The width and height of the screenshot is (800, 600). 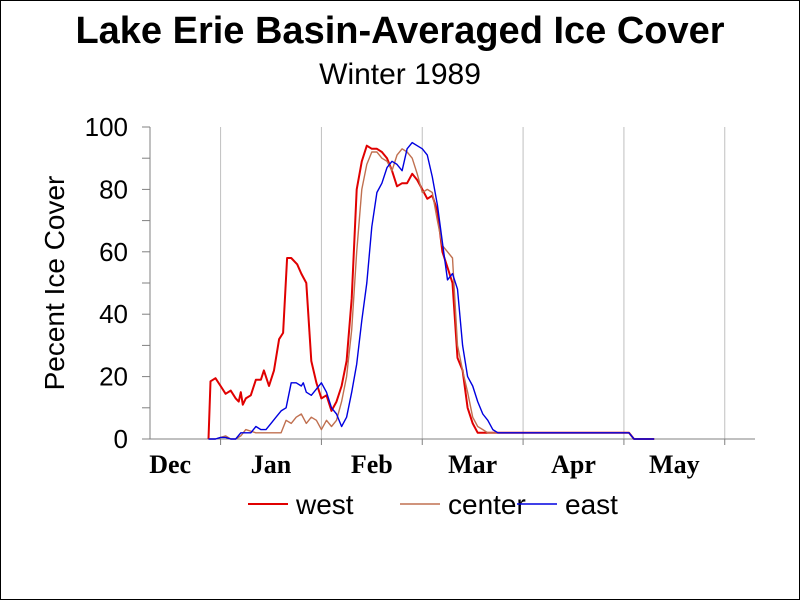 I want to click on x-tick-label: Dec, so click(x=170, y=464).